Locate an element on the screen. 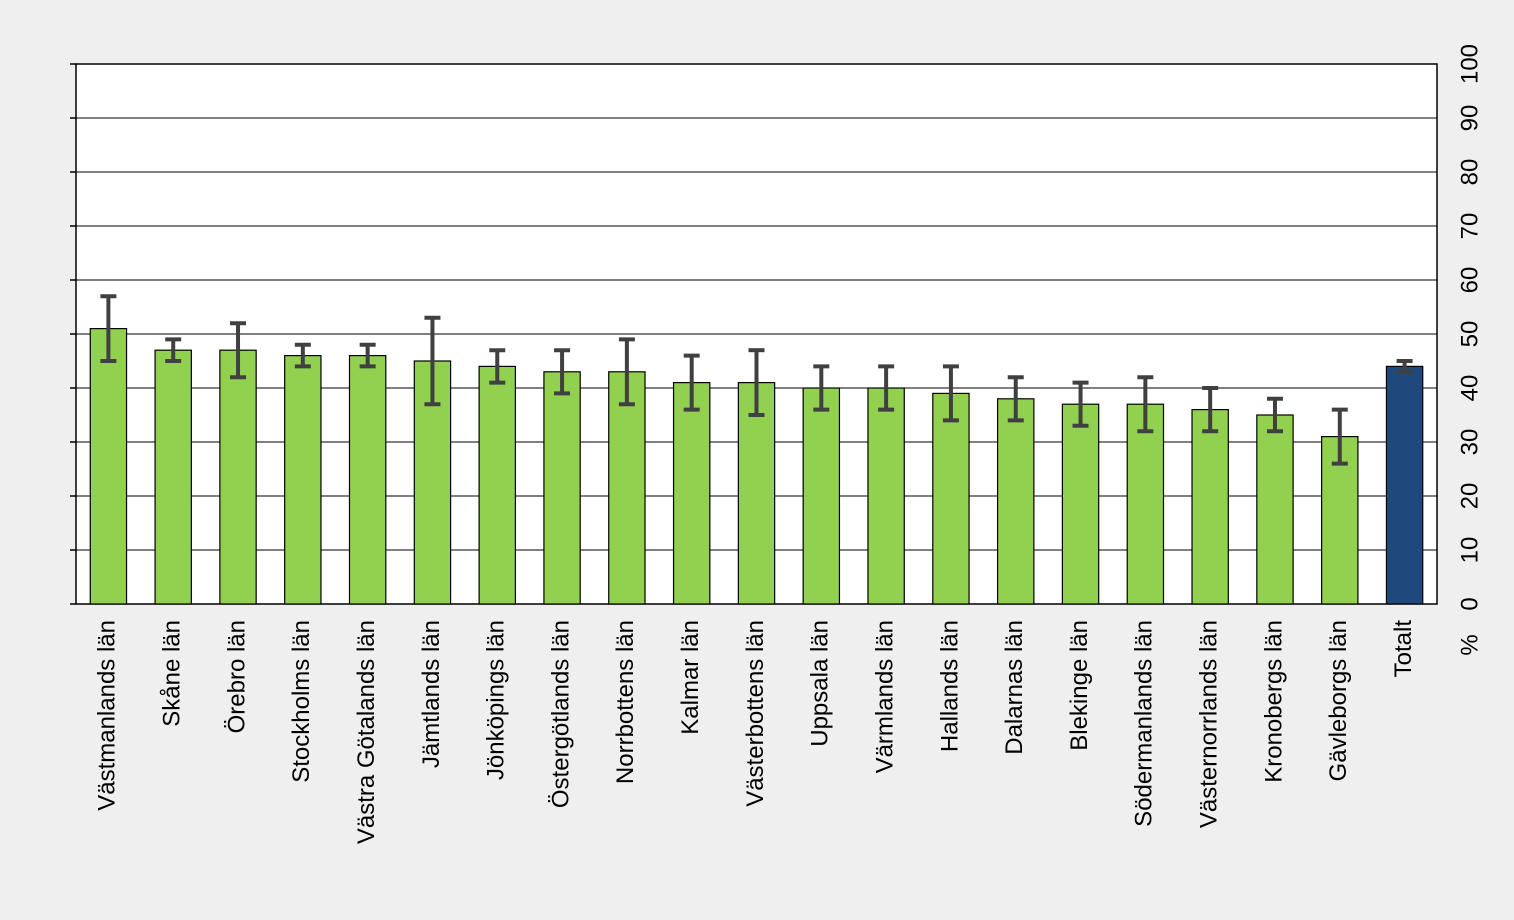  x-tick-label: Västerbottens län is located at coordinates (755, 713).